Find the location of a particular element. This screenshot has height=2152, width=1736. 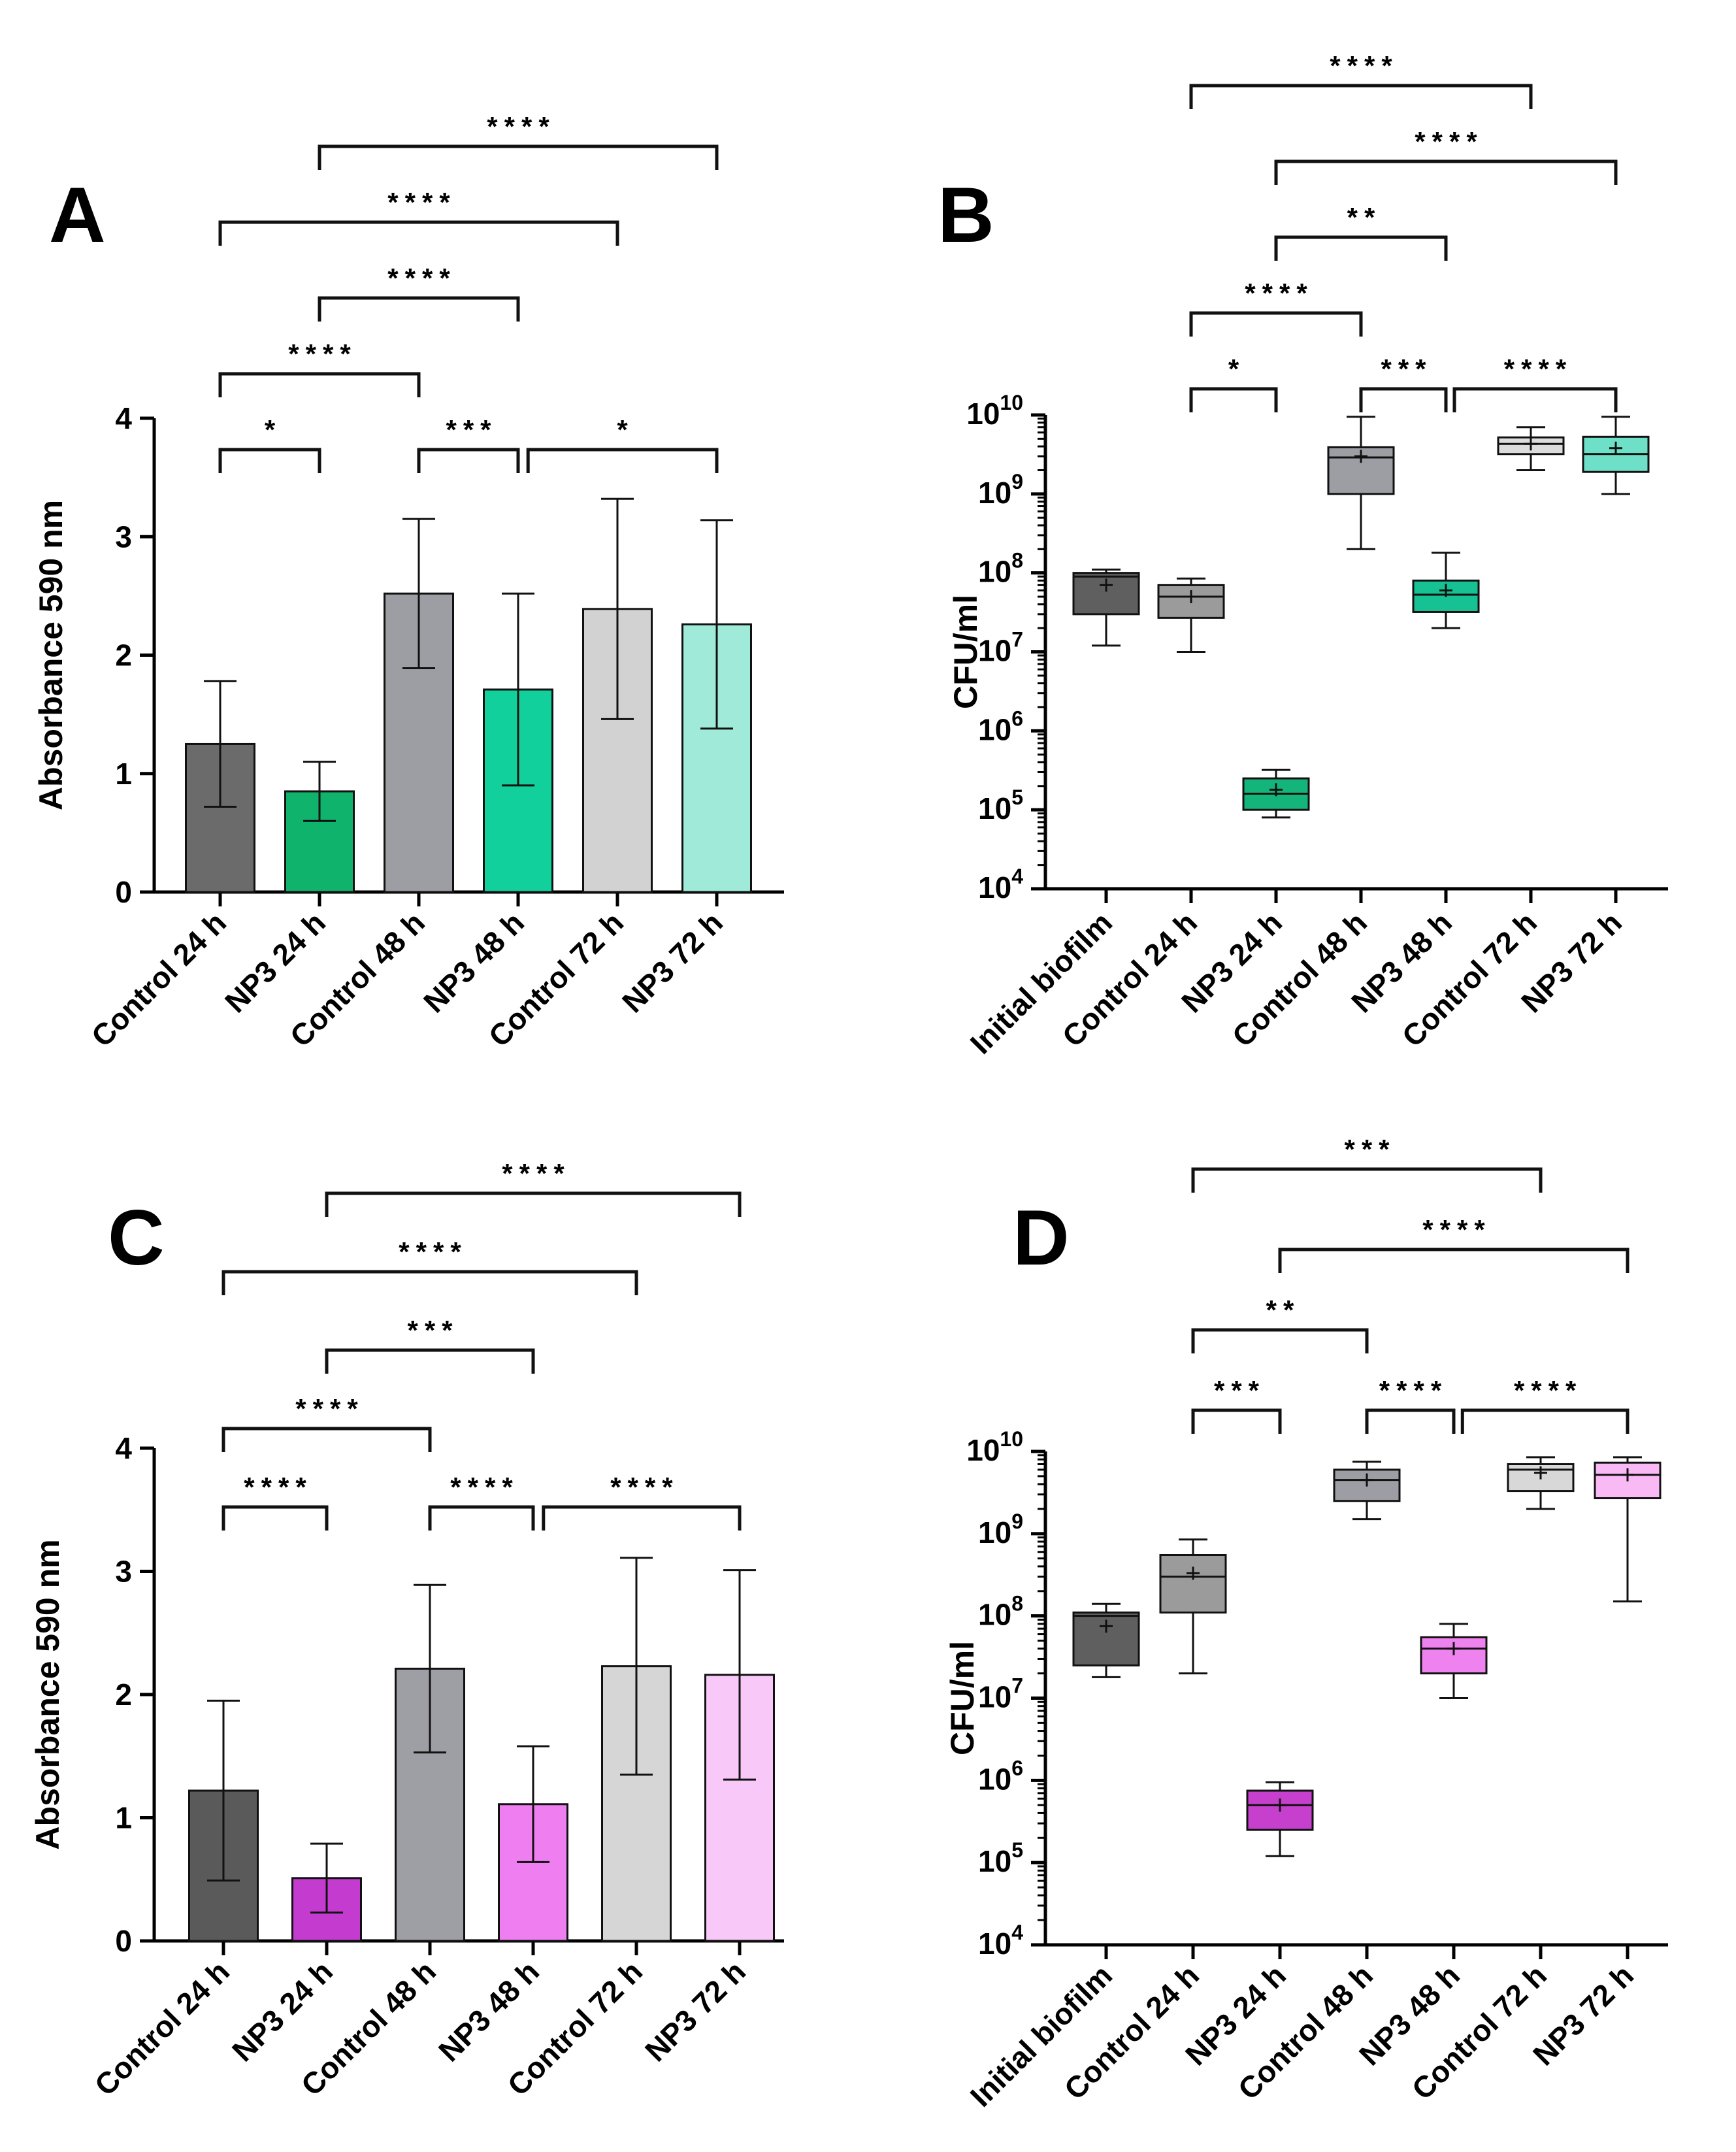

y-tick-label: 10¹⁰ is located at coordinates (994, 1447).